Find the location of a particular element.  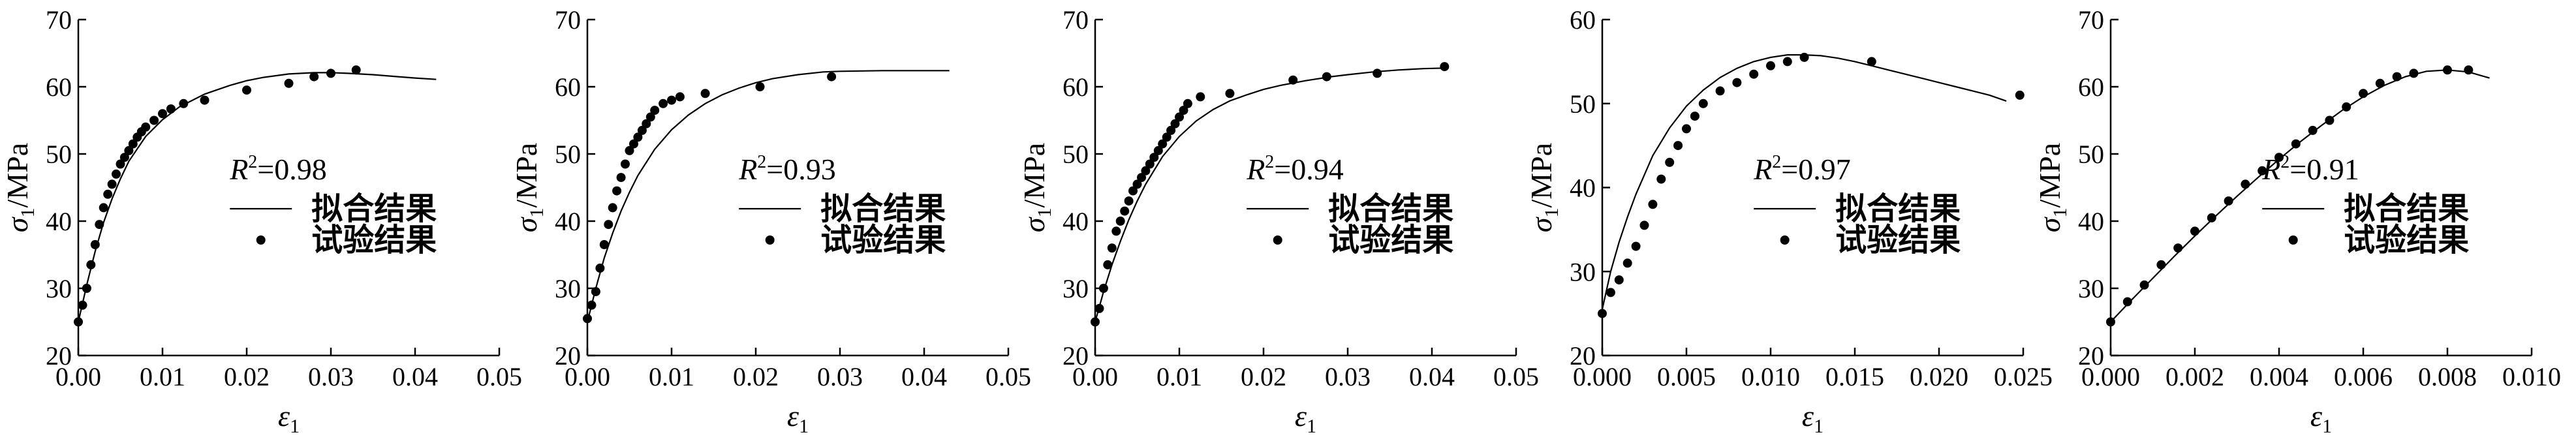

fit-series-line is located at coordinates (768, 196).